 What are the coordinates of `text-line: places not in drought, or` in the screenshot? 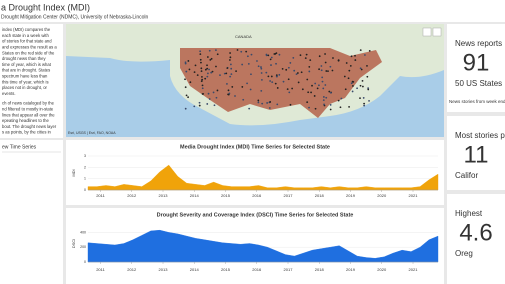 It's located at (25, 87).